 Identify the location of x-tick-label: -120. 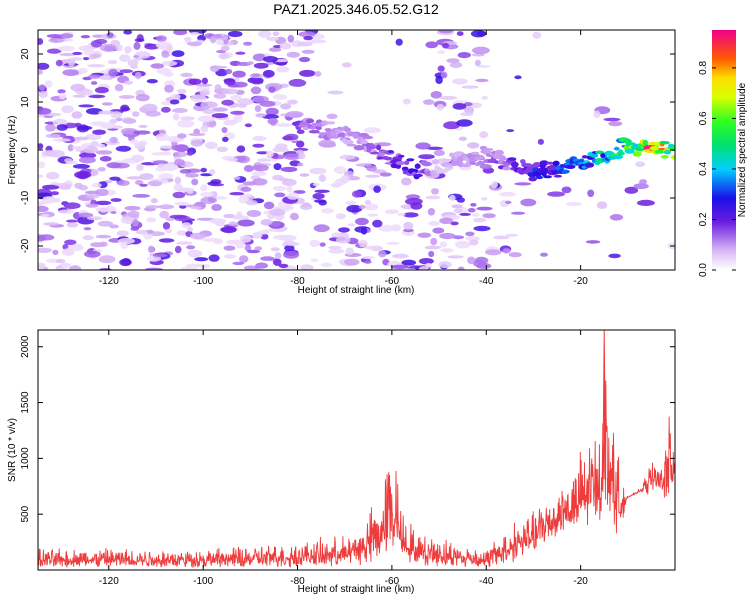
(109, 581).